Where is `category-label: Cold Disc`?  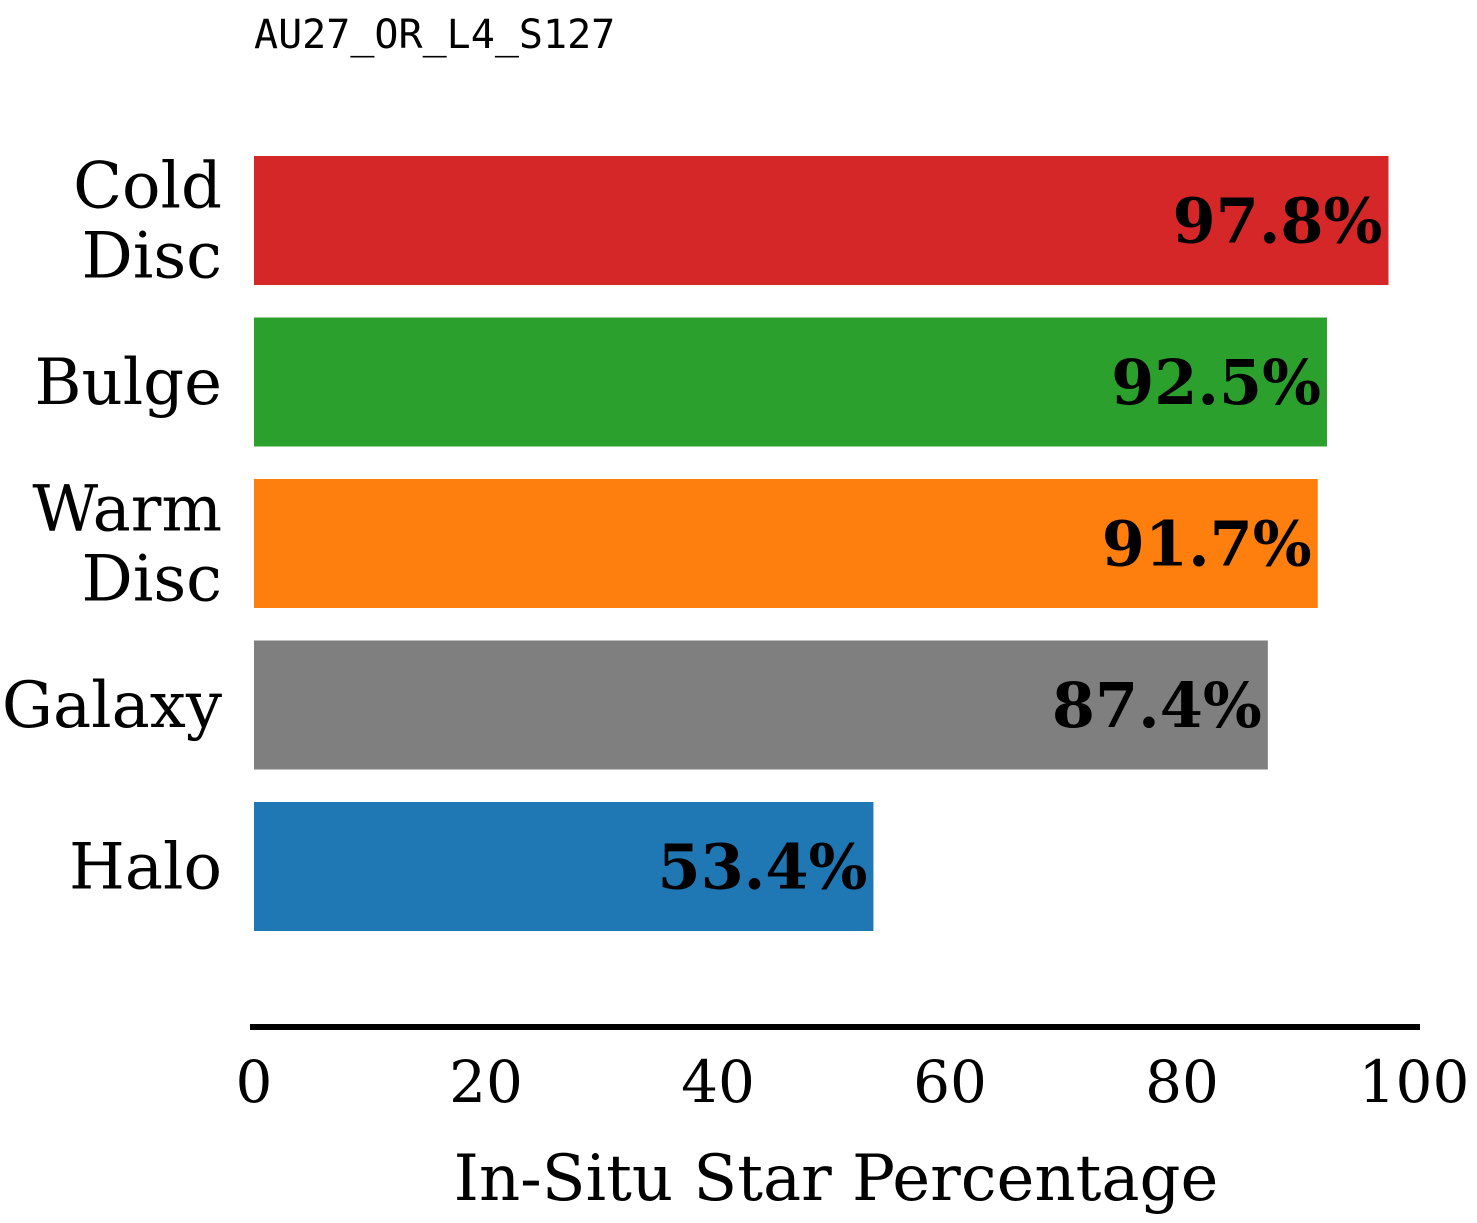 category-label: Cold Disc is located at coordinates (147, 222).